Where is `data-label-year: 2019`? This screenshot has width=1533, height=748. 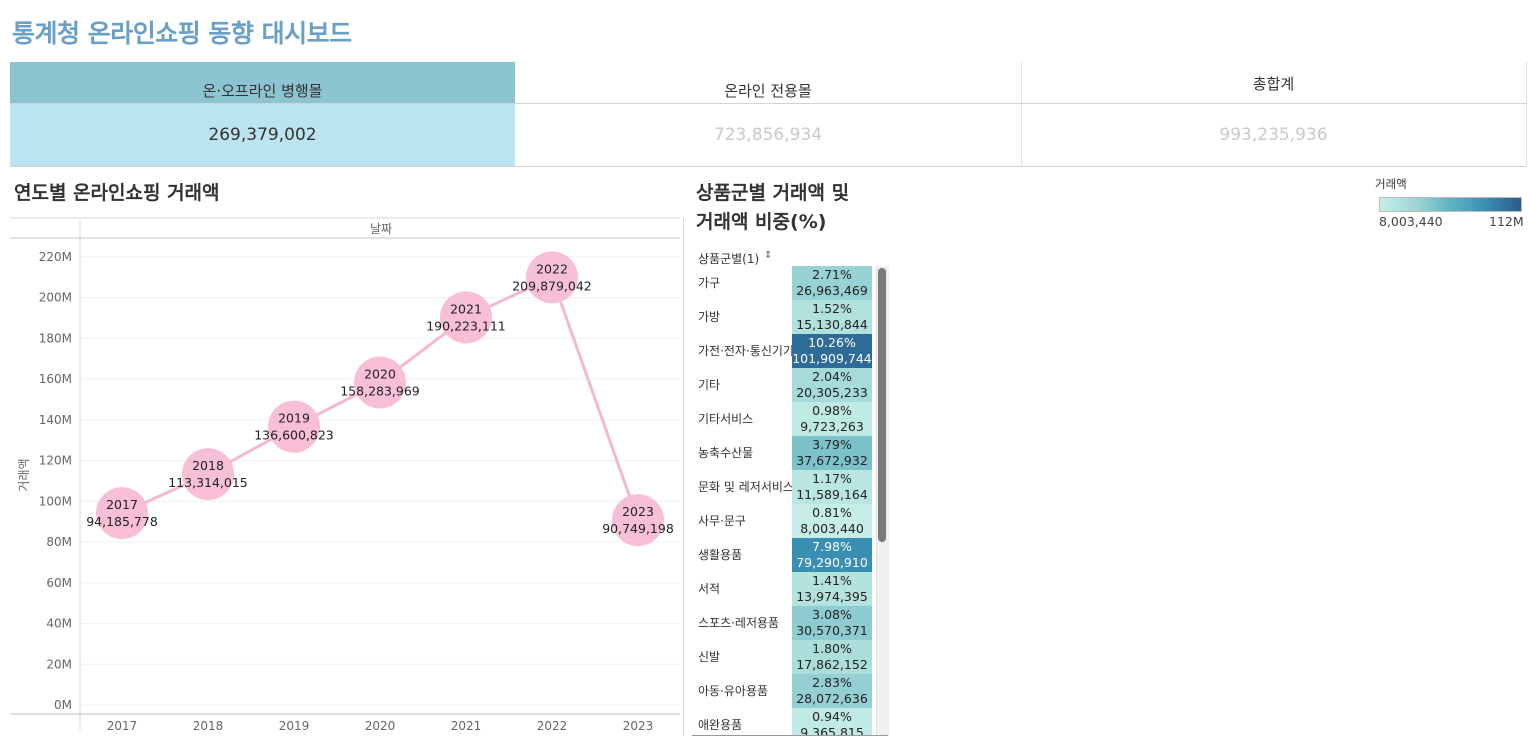 data-label-year: 2019 is located at coordinates (294, 418).